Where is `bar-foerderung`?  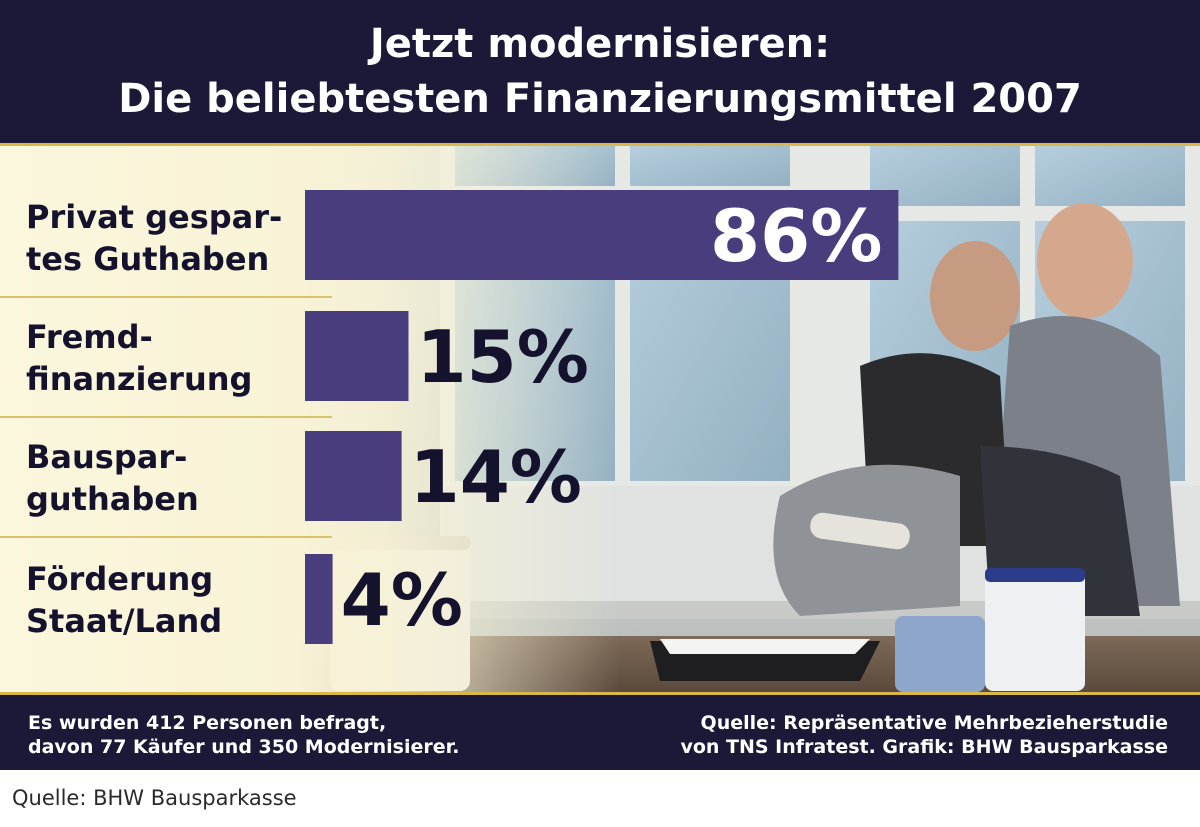
bar-foerderung is located at coordinates (319, 599).